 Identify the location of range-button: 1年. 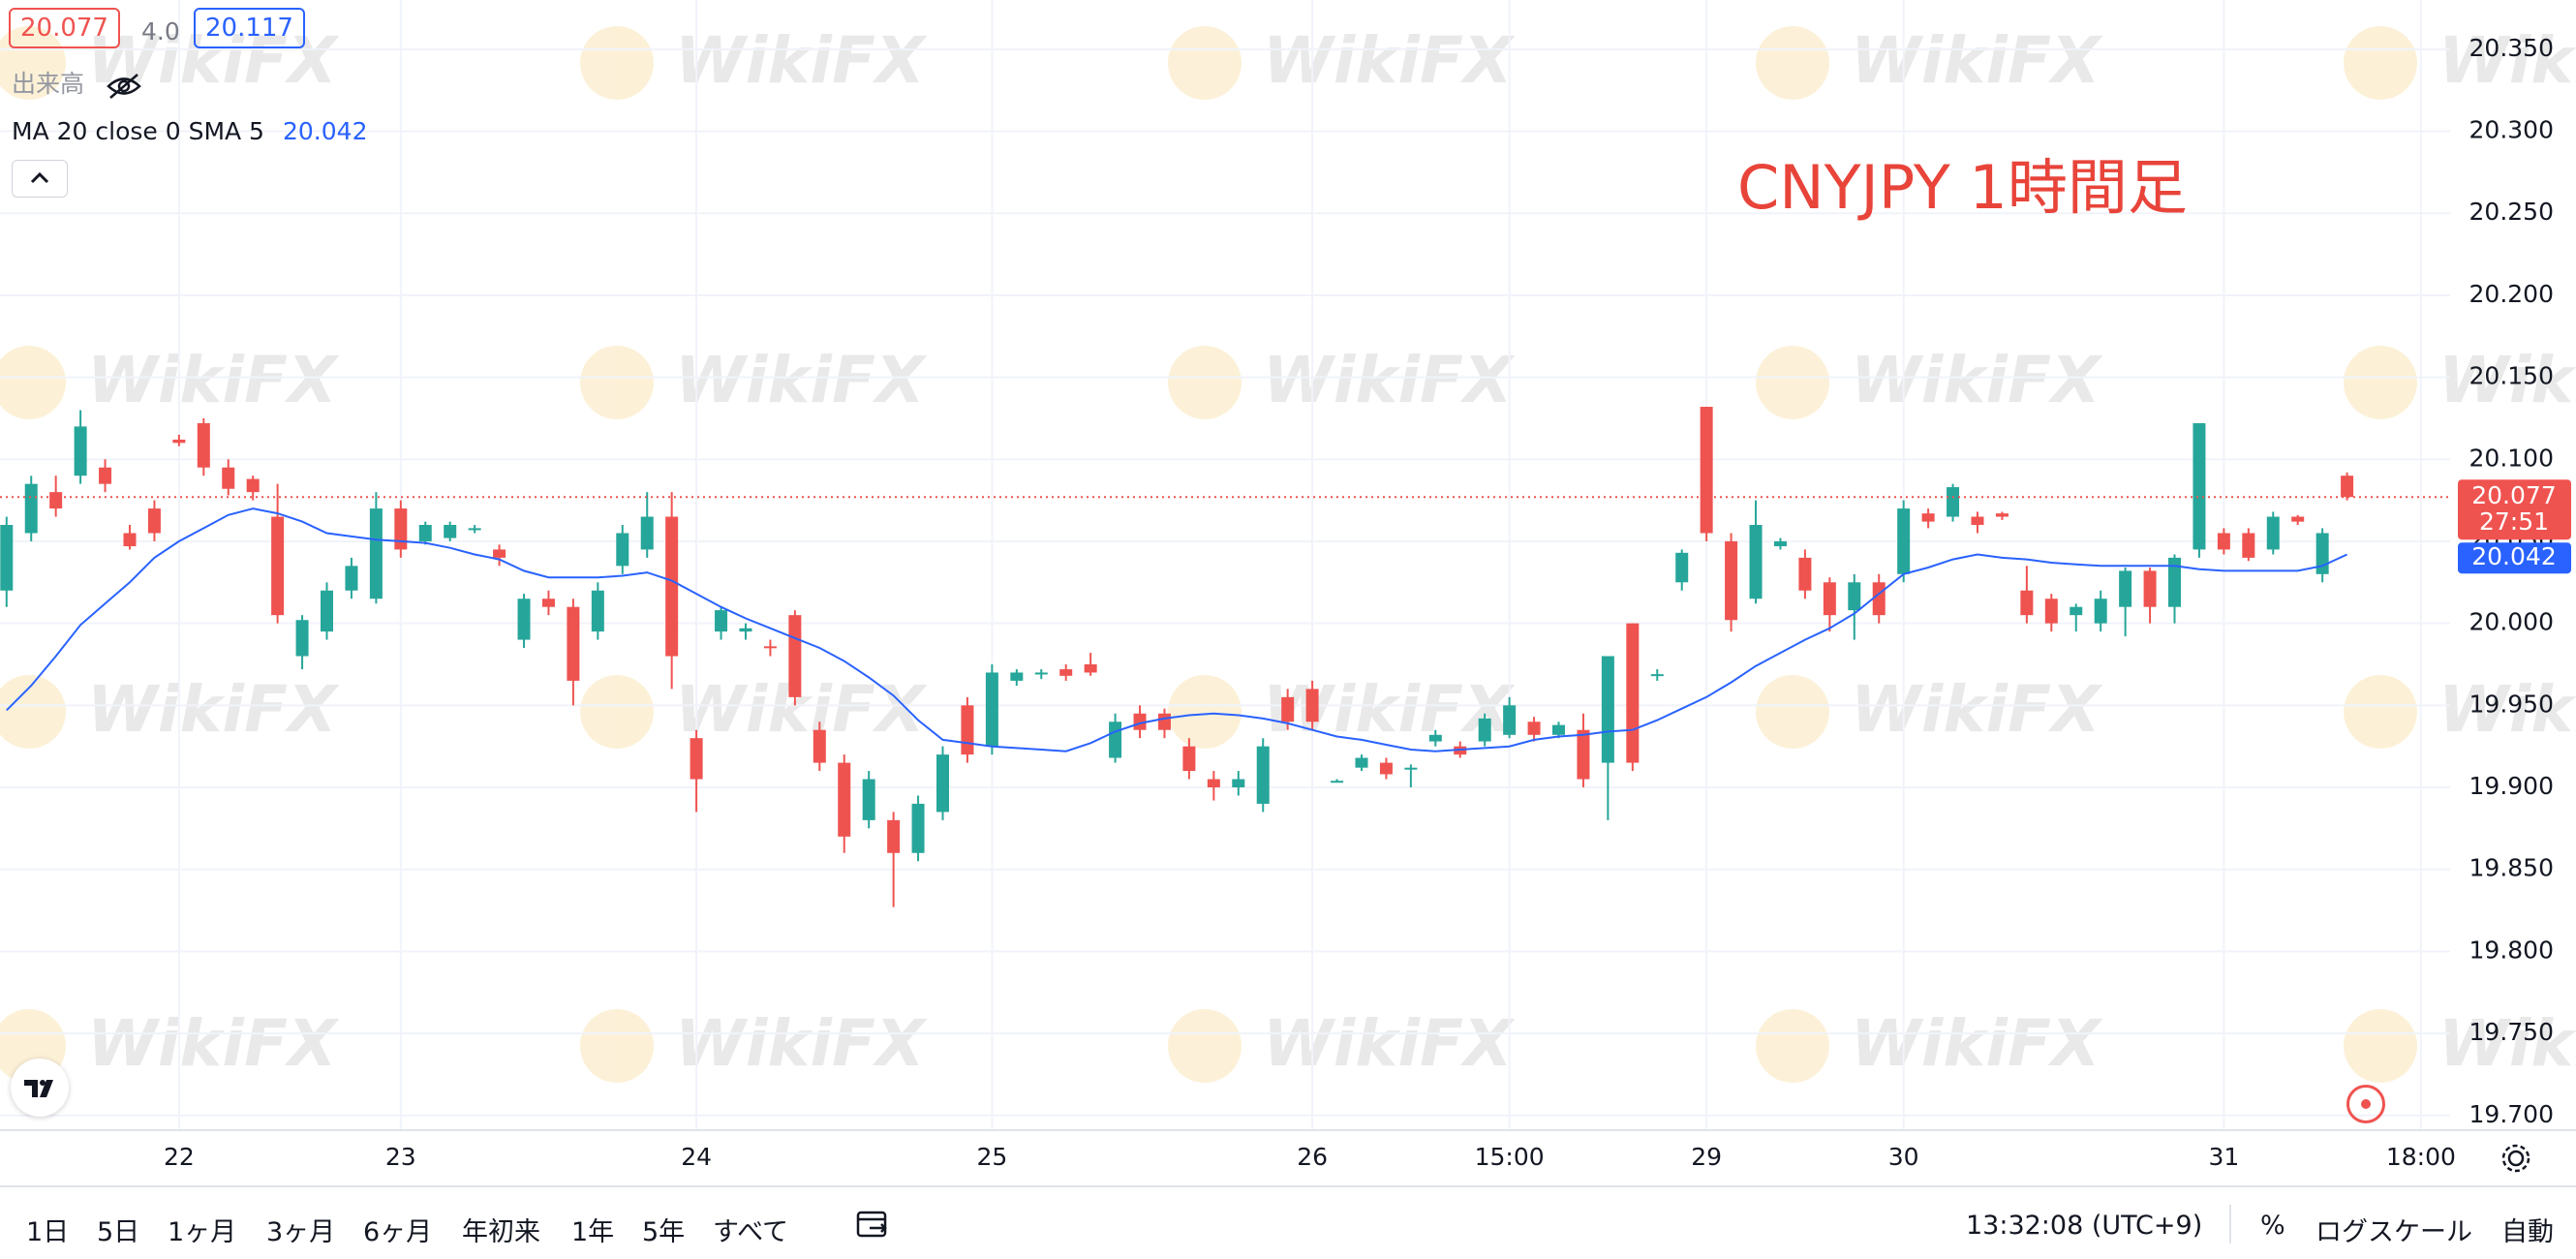
(593, 1232).